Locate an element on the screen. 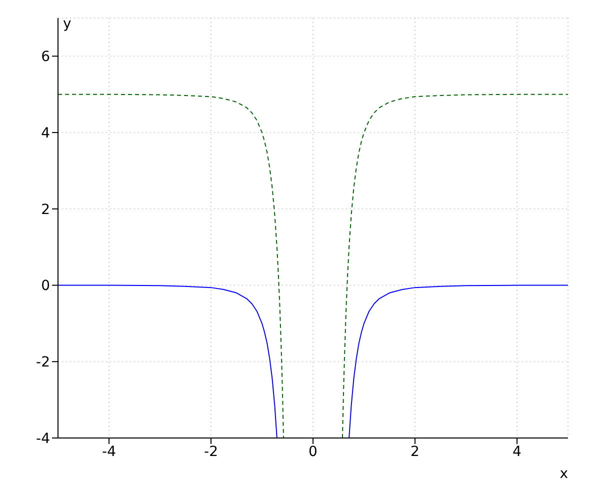  y-tick-label: 6 is located at coordinates (45, 57).